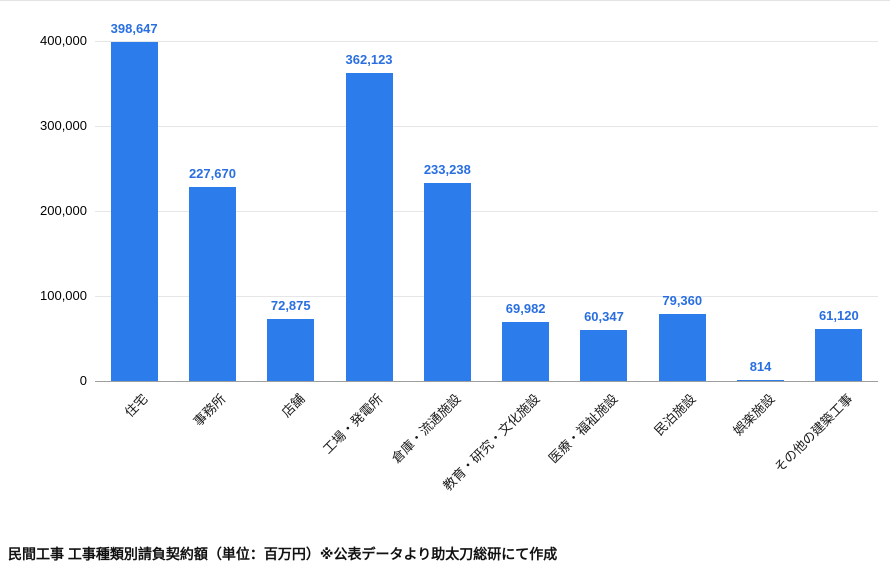 This screenshot has height=579, width=890. Describe the element at coordinates (293, 406) in the screenshot. I see `x-axis-label: 店舗` at that location.